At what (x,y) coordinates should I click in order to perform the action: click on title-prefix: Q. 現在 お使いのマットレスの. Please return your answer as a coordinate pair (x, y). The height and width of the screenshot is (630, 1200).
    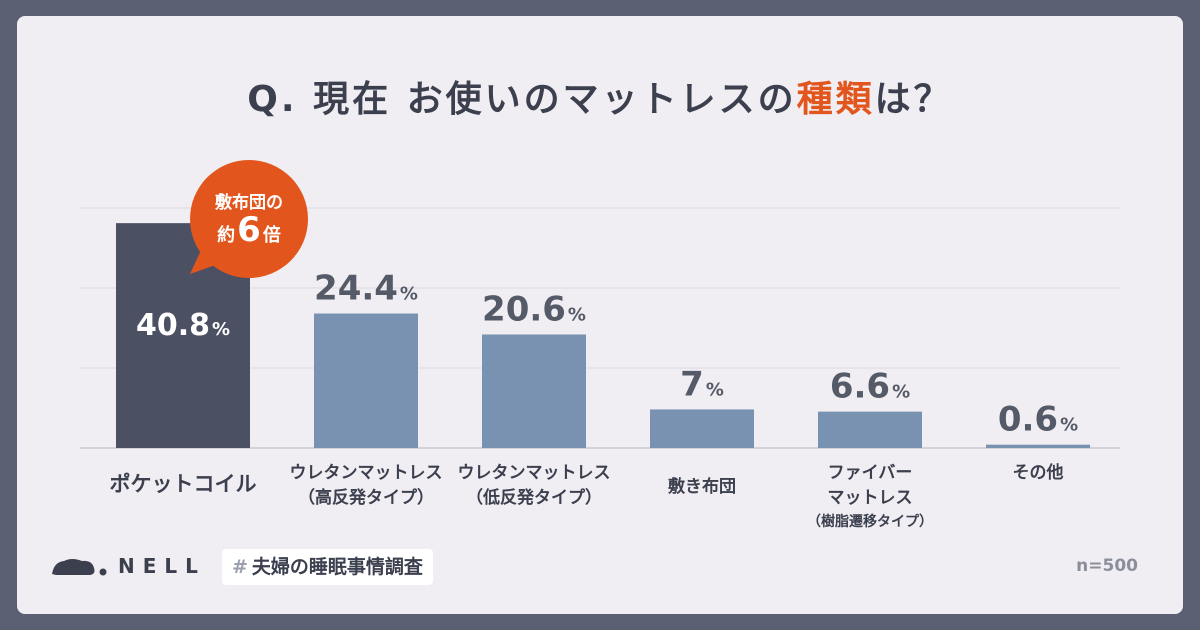
    Looking at the image, I should click on (522, 99).